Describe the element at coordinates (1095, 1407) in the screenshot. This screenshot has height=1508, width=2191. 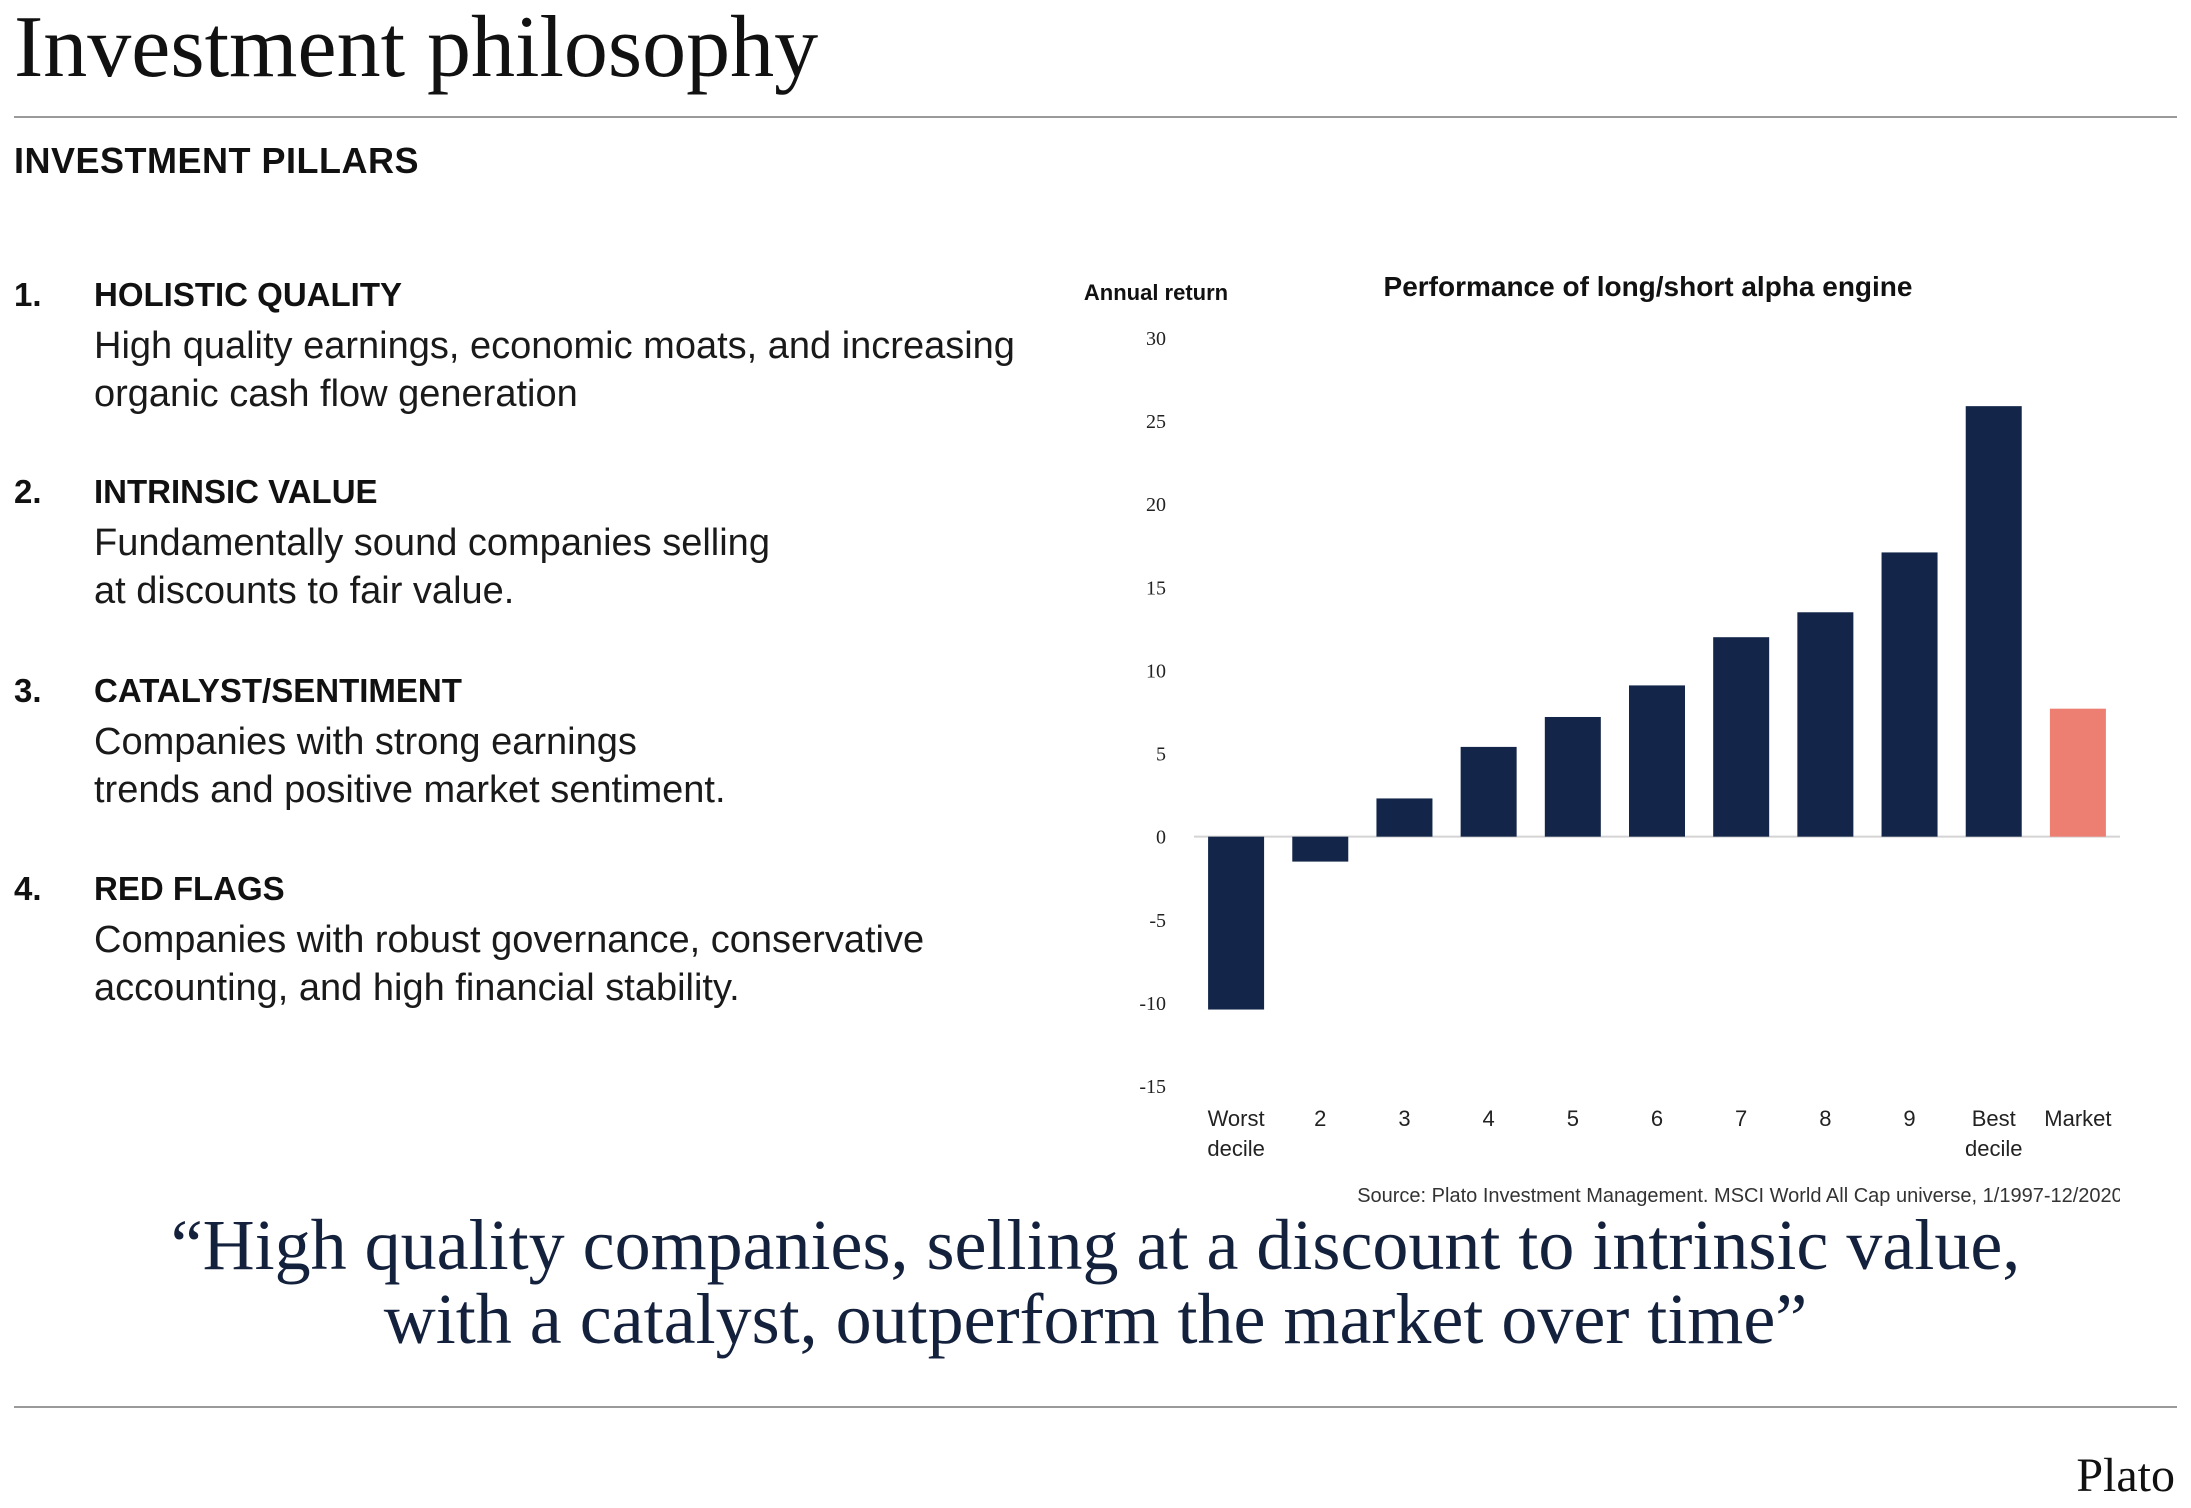
I see `footer-divider` at that location.